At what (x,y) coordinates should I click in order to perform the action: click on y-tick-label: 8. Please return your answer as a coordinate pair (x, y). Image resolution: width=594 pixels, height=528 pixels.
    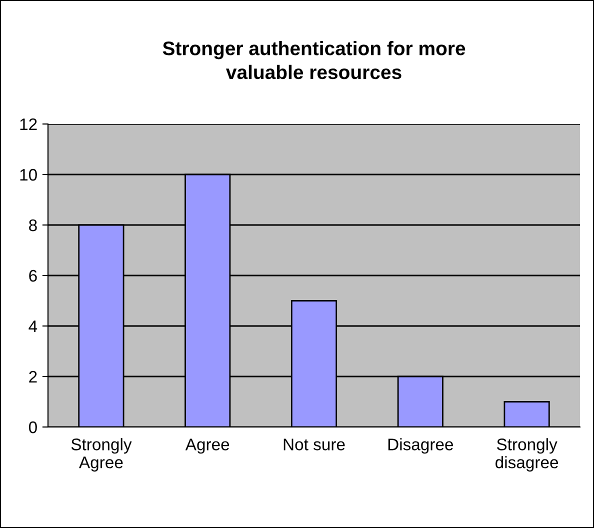
    Looking at the image, I should click on (33, 225).